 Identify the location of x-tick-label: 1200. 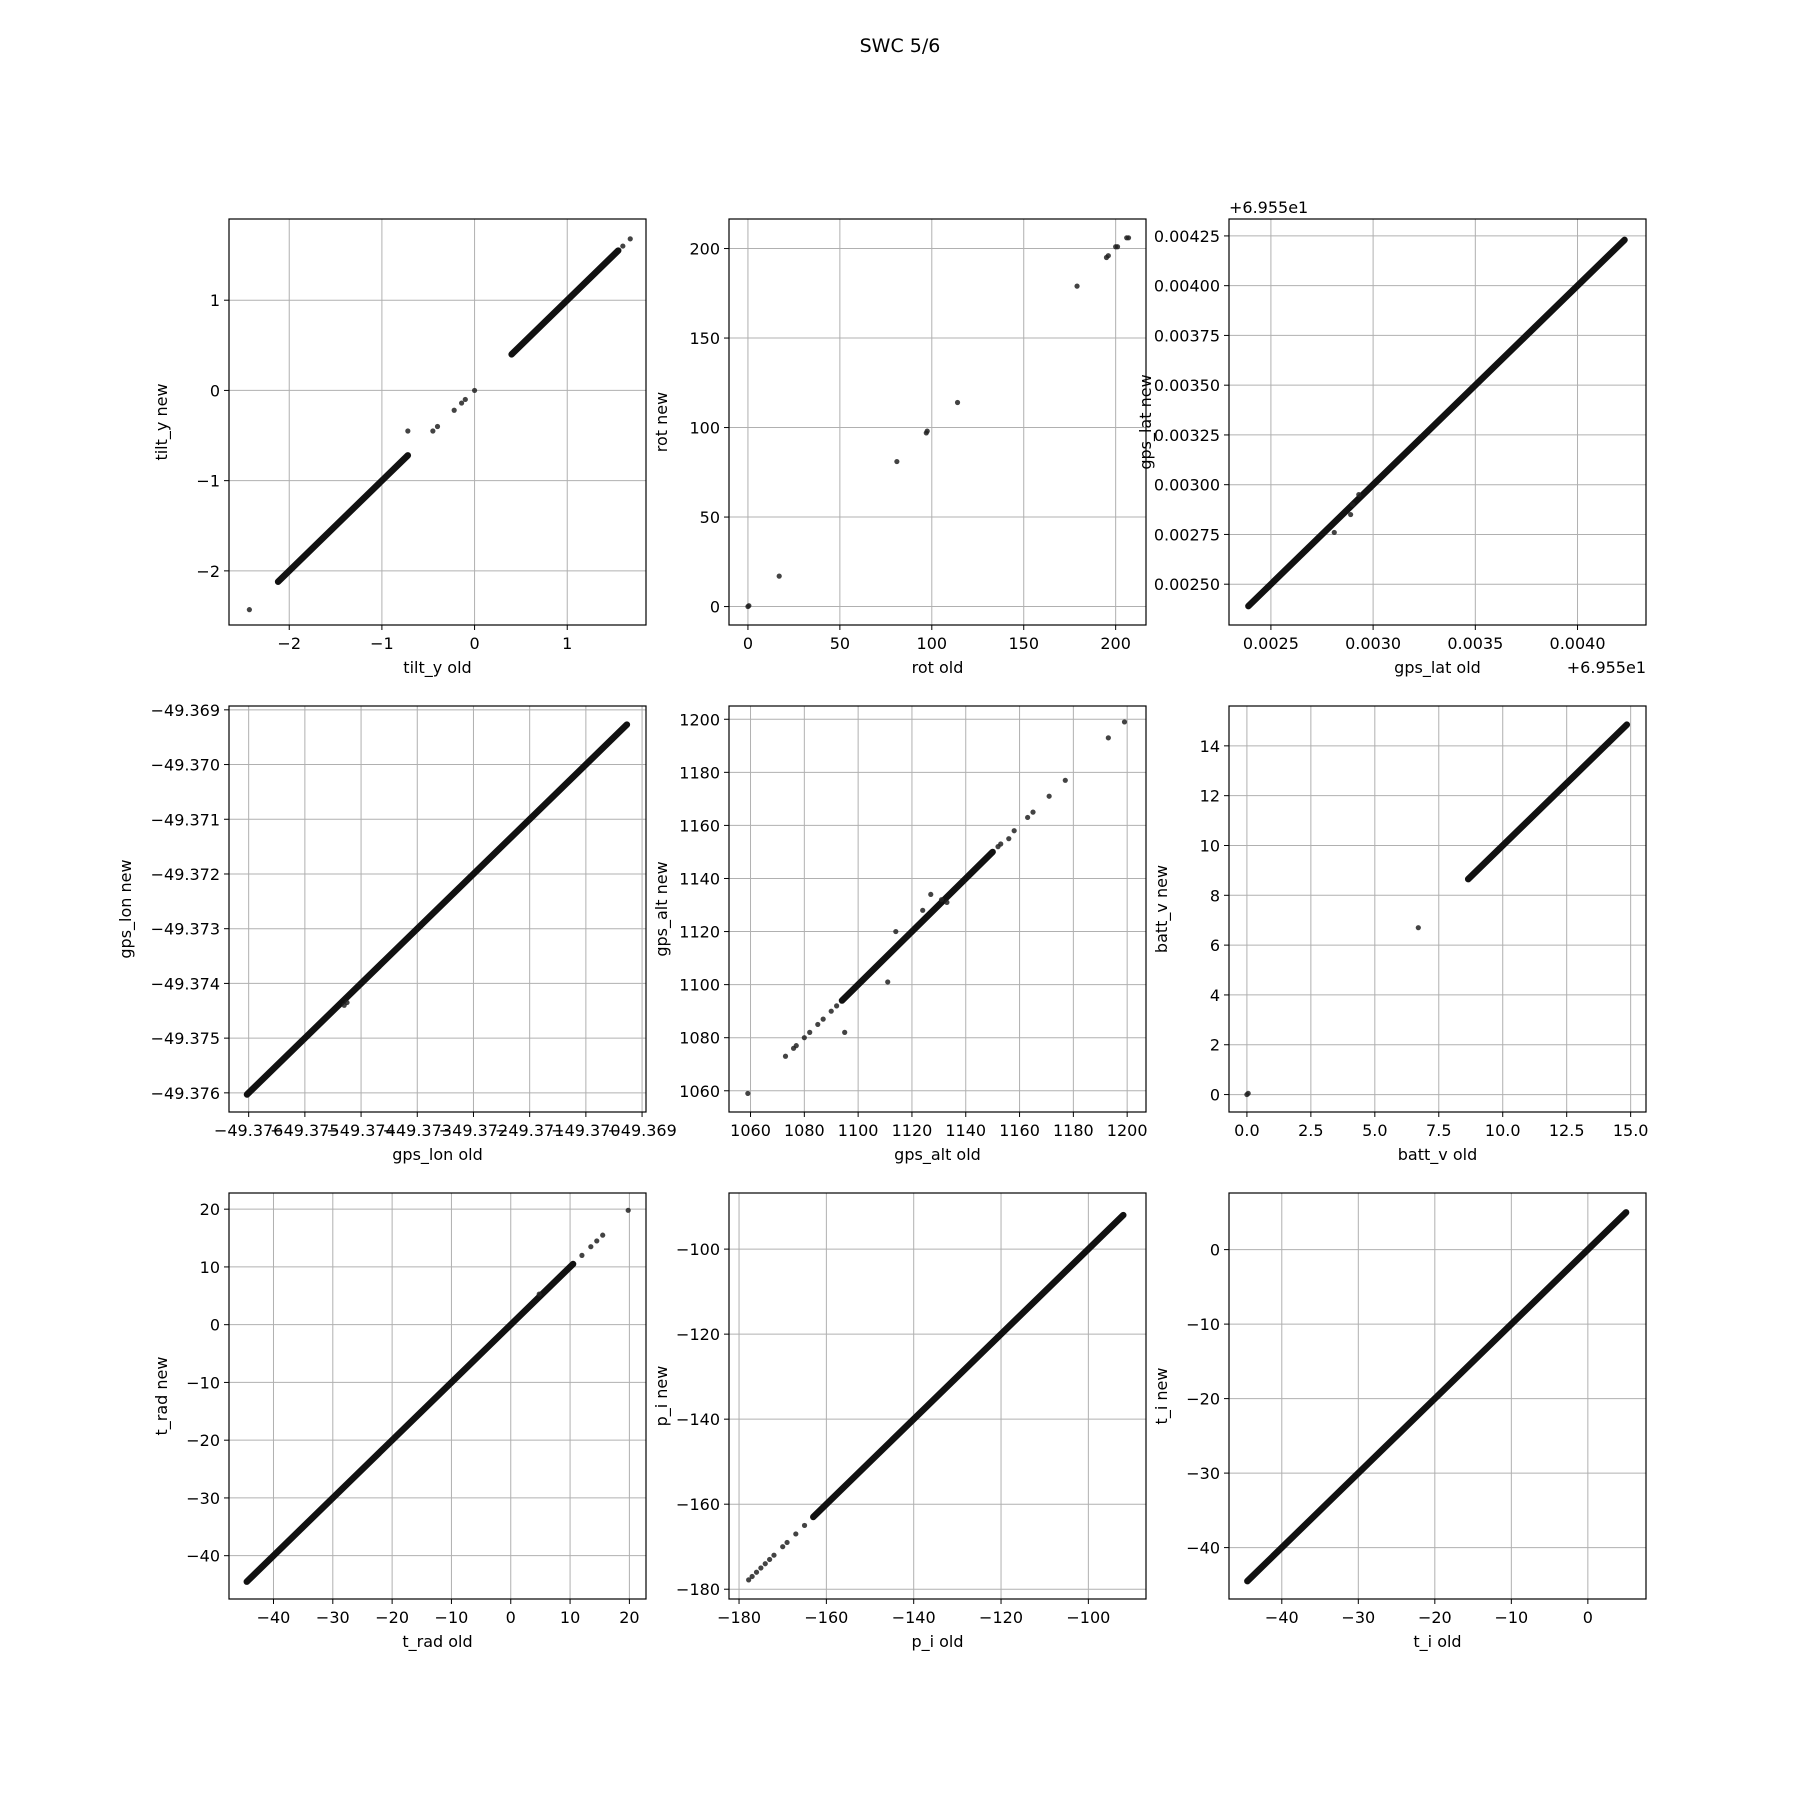
(1127, 1130).